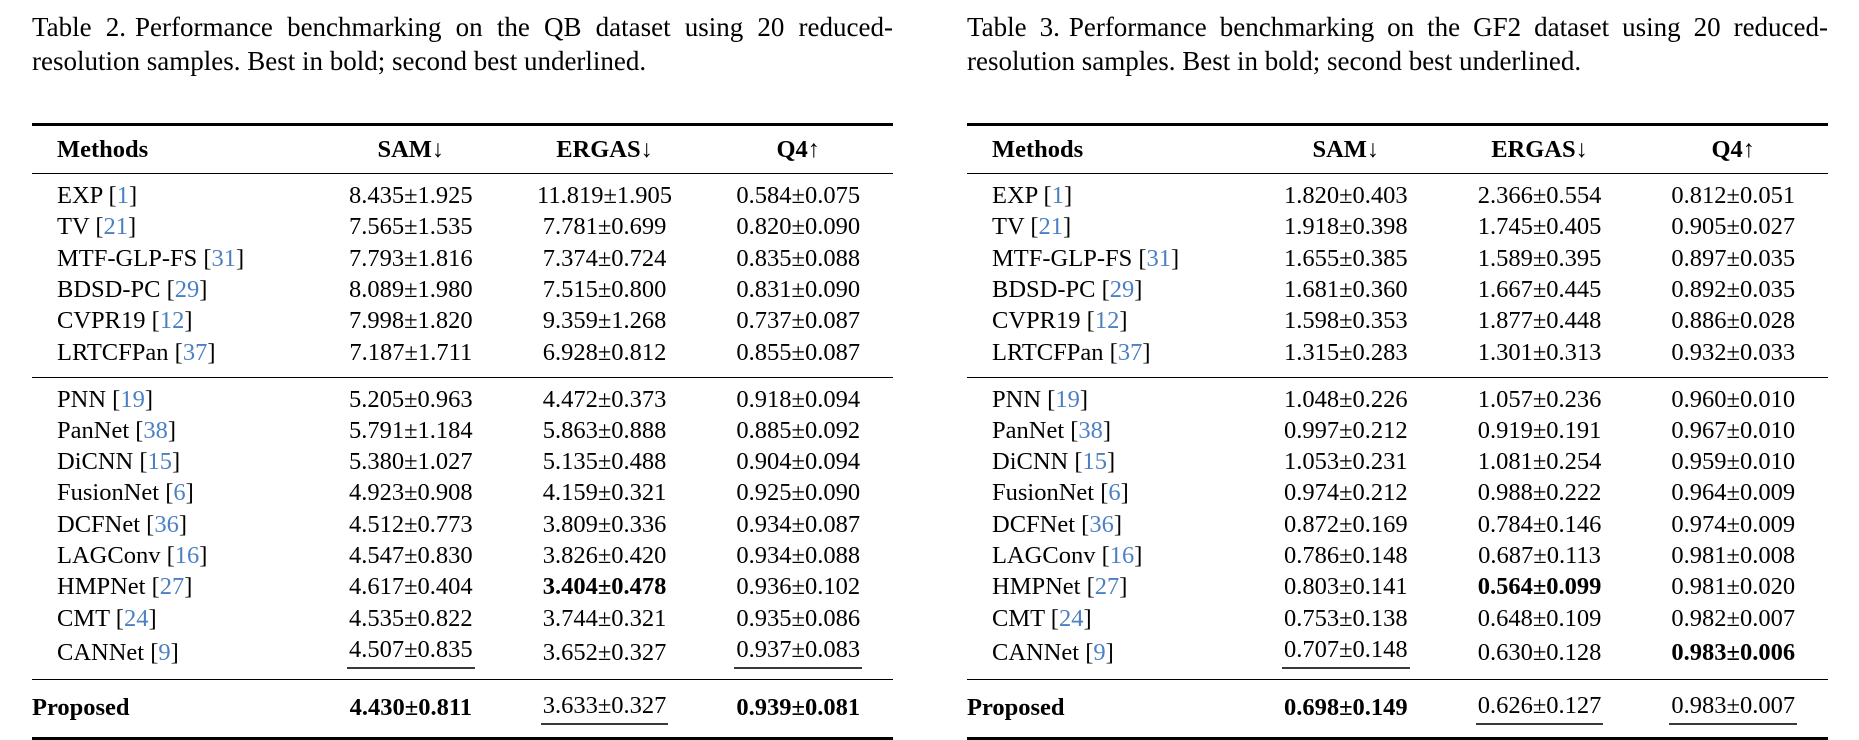  What do you see at coordinates (1397, 149) in the screenshot?
I see `header-row: Methods SAM↓ ERGAS↓ Q4↑` at bounding box center [1397, 149].